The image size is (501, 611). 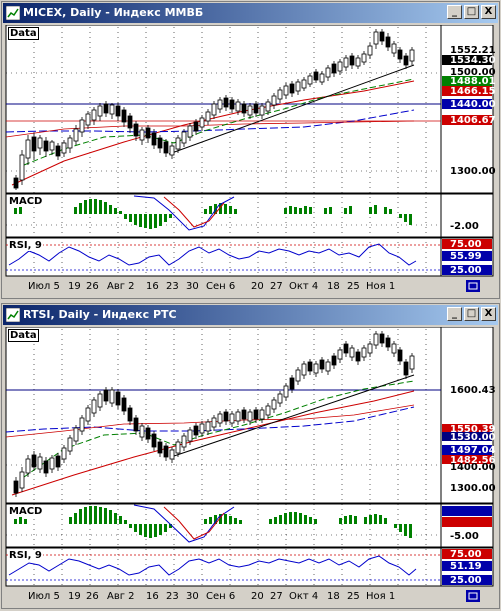 What do you see at coordinates (473, 450) in the screenshot?
I see `price-label-blue-ma: 1497.04` at bounding box center [473, 450].